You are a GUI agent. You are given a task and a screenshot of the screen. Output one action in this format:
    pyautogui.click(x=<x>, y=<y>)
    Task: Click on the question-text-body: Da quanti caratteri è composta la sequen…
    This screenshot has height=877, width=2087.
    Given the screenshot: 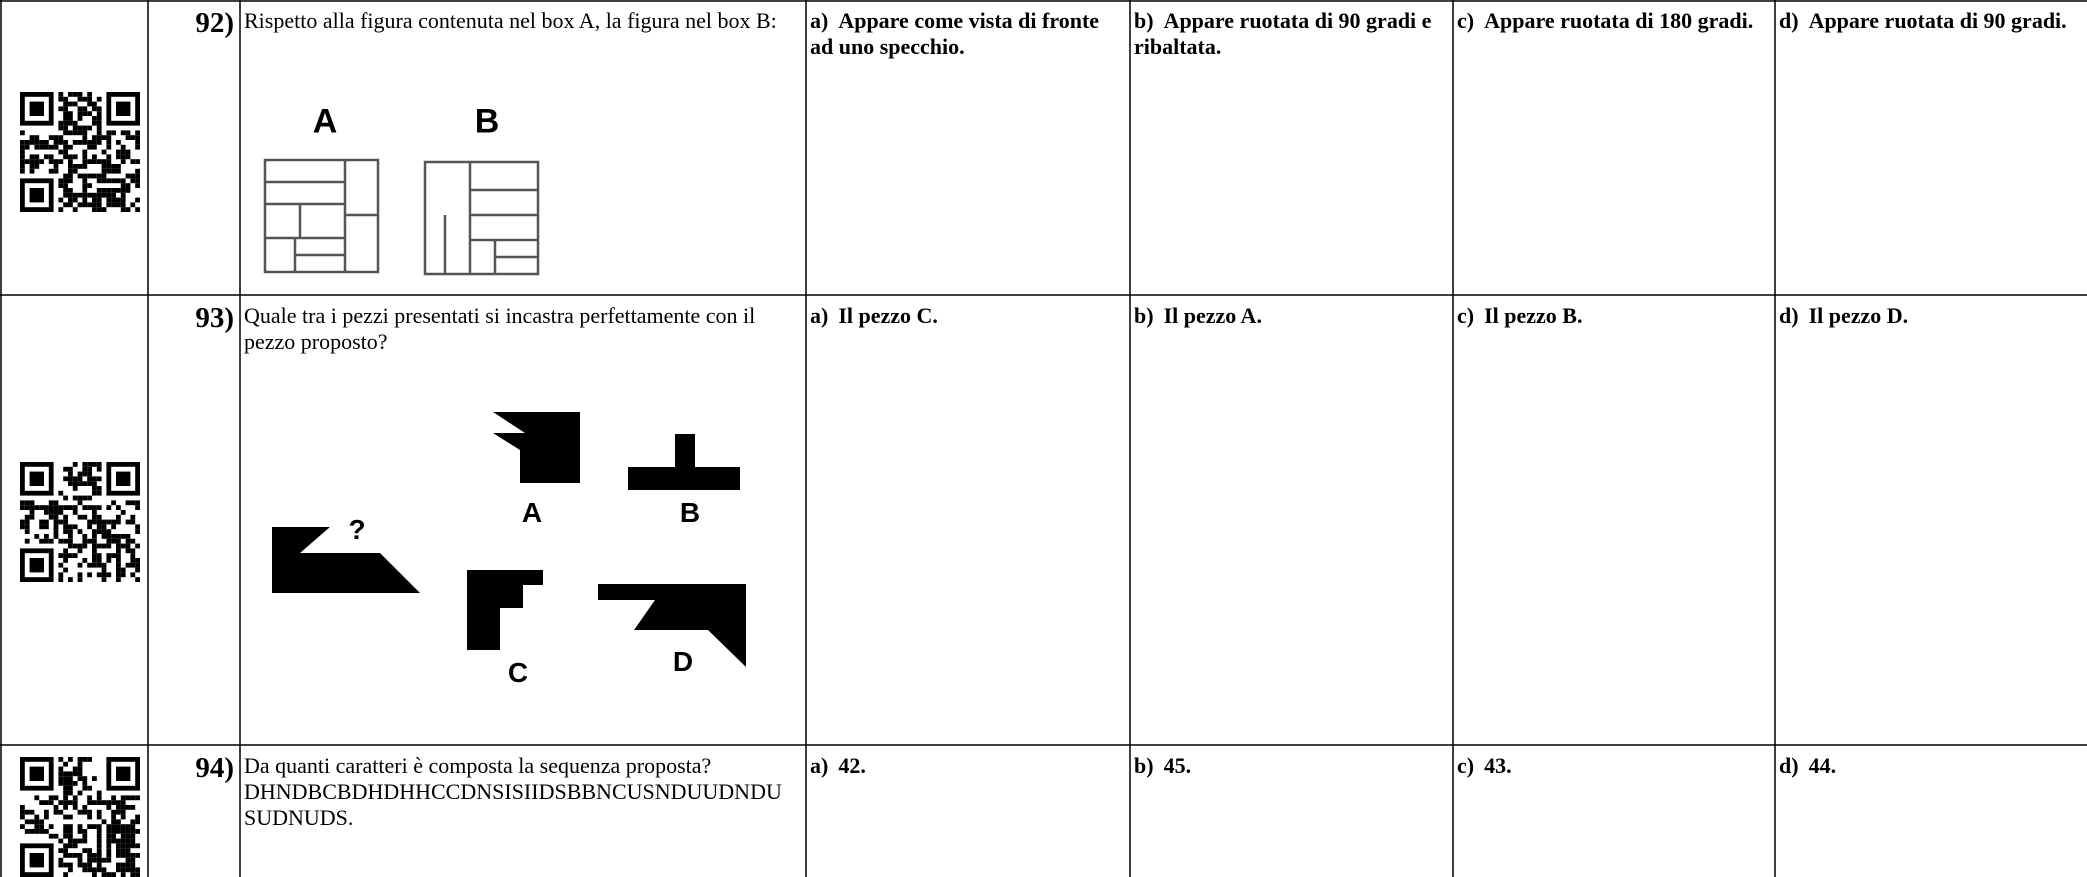 What is the action you would take?
    pyautogui.click(x=478, y=765)
    